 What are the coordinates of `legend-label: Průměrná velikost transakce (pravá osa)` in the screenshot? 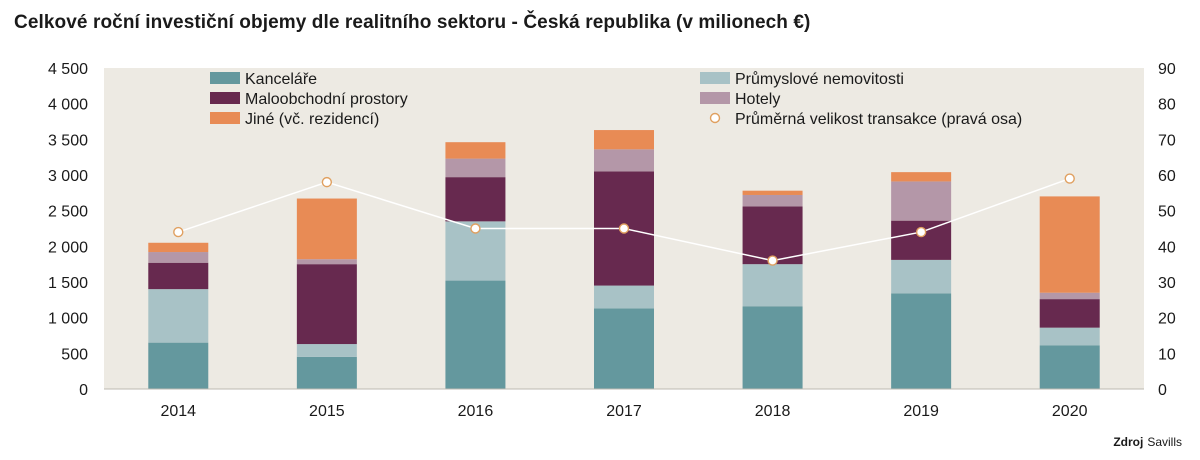 It's located at (878, 119).